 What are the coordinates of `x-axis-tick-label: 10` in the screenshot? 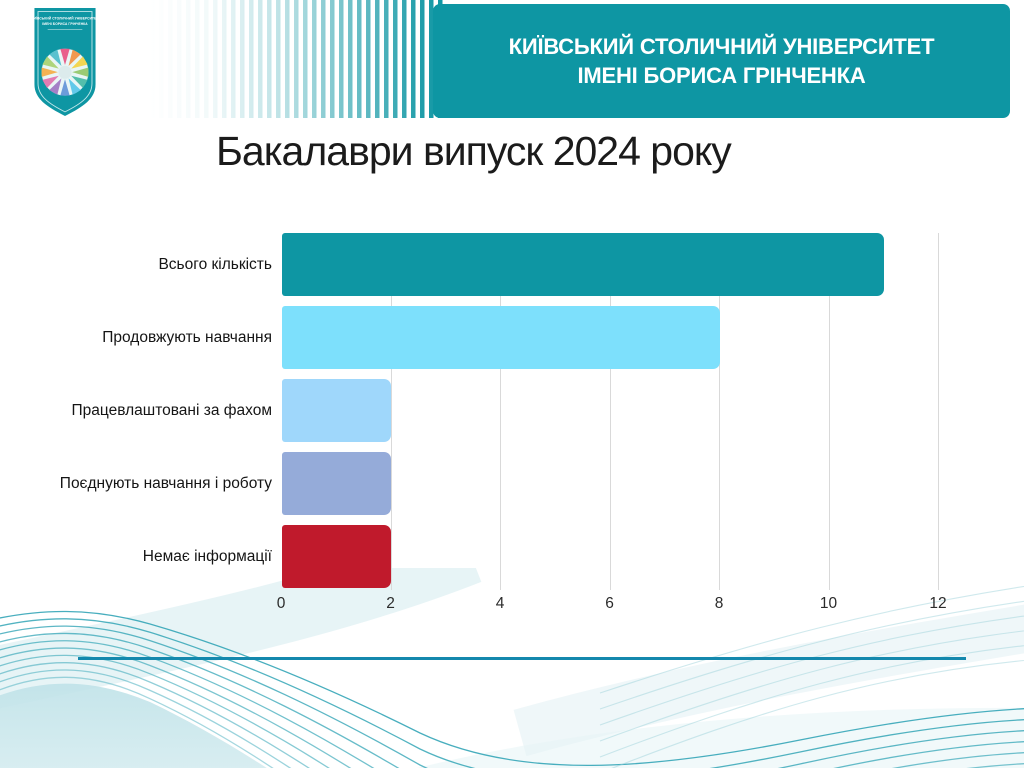 It's located at (828, 603).